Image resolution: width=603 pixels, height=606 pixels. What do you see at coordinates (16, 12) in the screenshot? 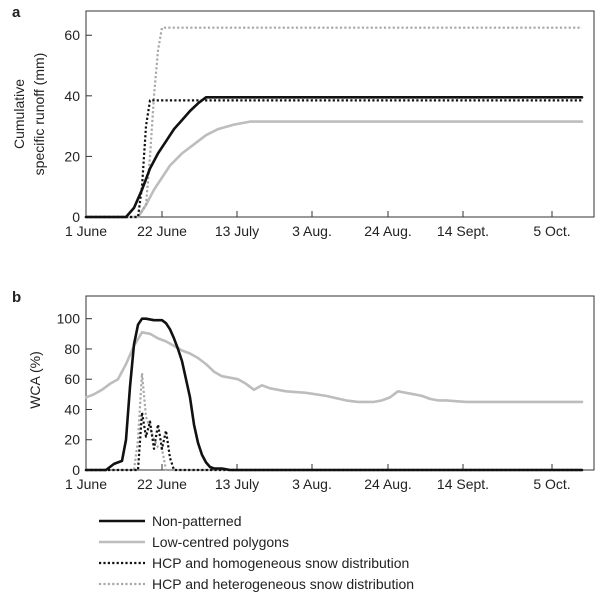
I see `panel-a-letter: a` at bounding box center [16, 12].